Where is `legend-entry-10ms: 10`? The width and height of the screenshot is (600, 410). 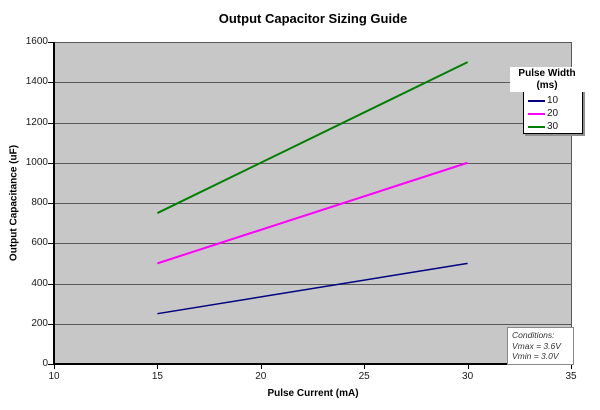 legend-entry-10ms: 10 is located at coordinates (553, 100).